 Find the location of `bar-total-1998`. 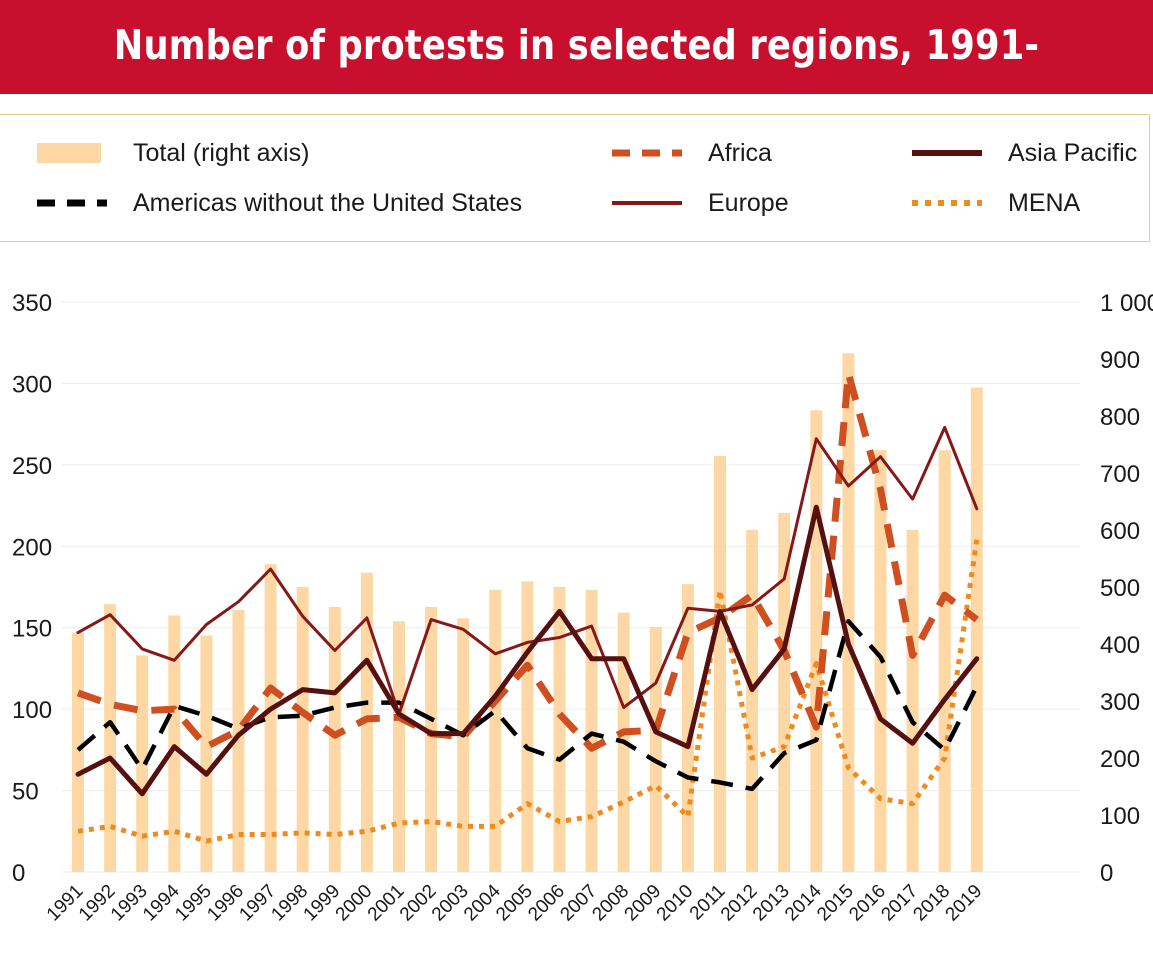

bar-total-1998 is located at coordinates (302, 729).